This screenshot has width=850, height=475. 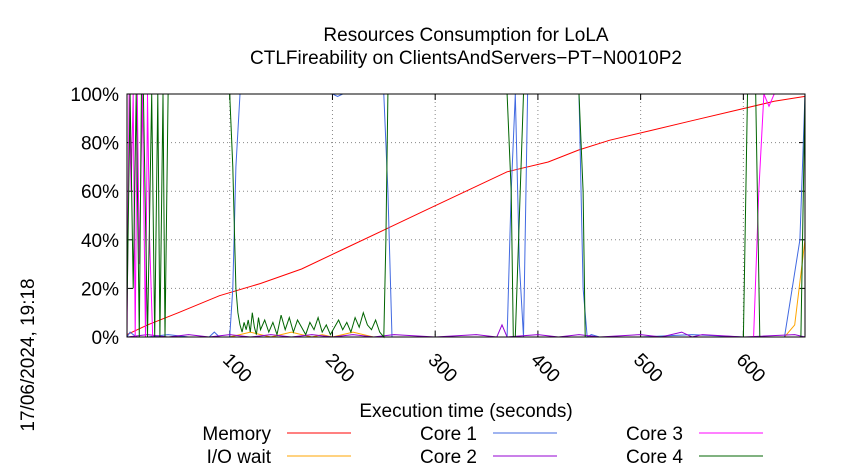 What do you see at coordinates (94, 95) in the screenshot?
I see `y-tick-label: 100%` at bounding box center [94, 95].